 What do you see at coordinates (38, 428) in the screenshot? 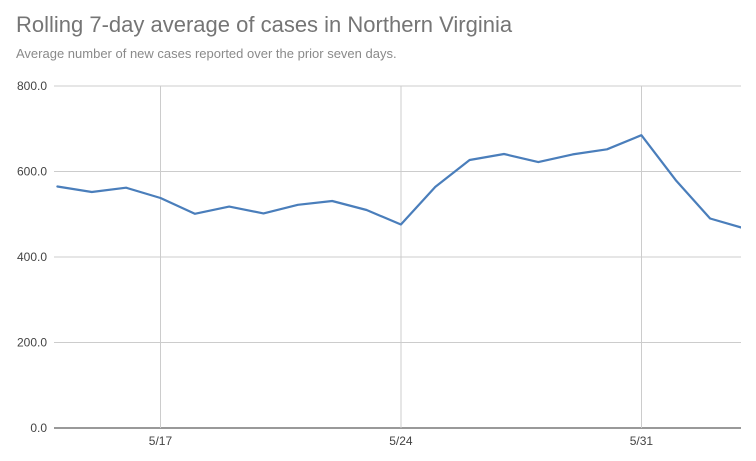
I see `y-tick-label: 0.0` at bounding box center [38, 428].